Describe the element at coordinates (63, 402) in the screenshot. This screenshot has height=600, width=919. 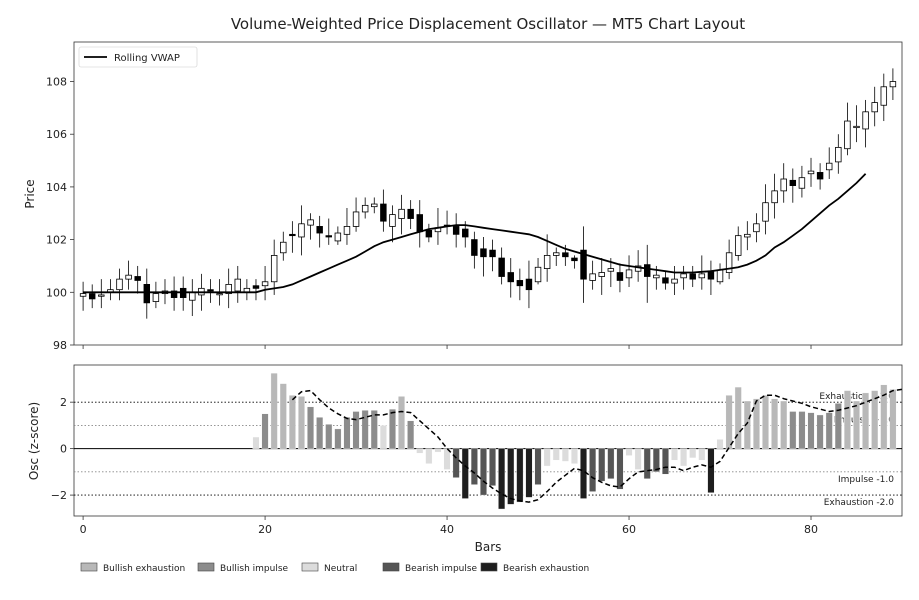
I see `osc-y-tick-label: 2` at that location.